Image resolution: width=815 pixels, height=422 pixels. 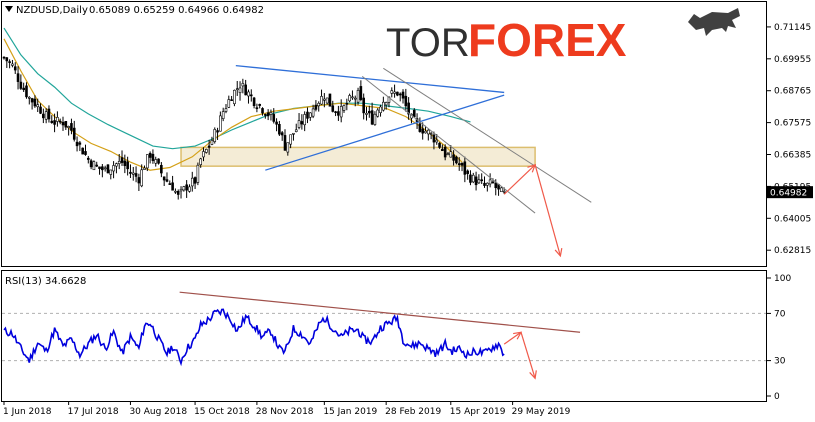 I want to click on rsi-title: RSI(13) 34.6628, so click(x=45, y=281).